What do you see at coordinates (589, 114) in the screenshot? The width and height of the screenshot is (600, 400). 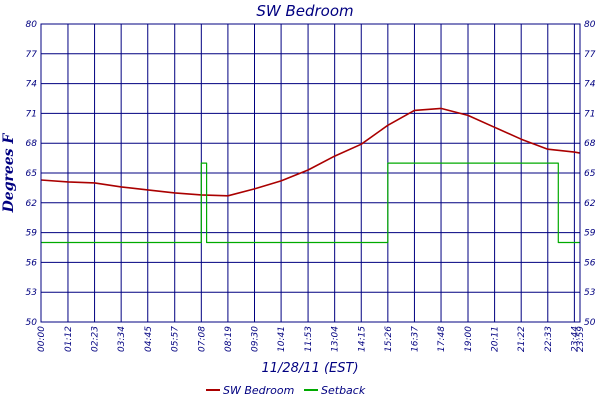 I see `y-tick-label-right: 71` at bounding box center [589, 114].